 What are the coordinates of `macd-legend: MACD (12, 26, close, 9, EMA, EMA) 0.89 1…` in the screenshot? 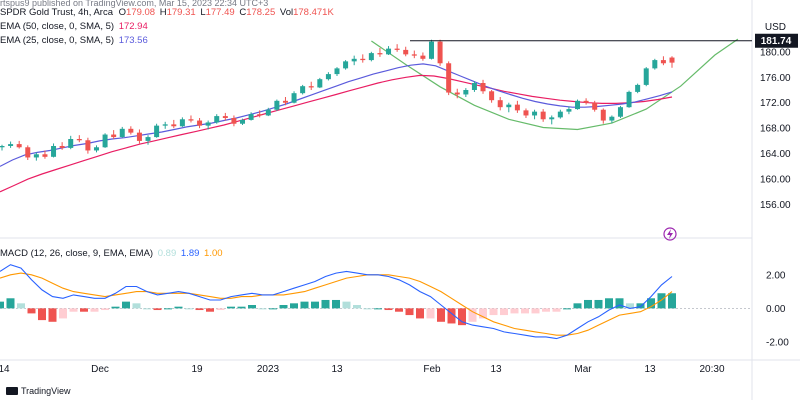 It's located at (111, 253).